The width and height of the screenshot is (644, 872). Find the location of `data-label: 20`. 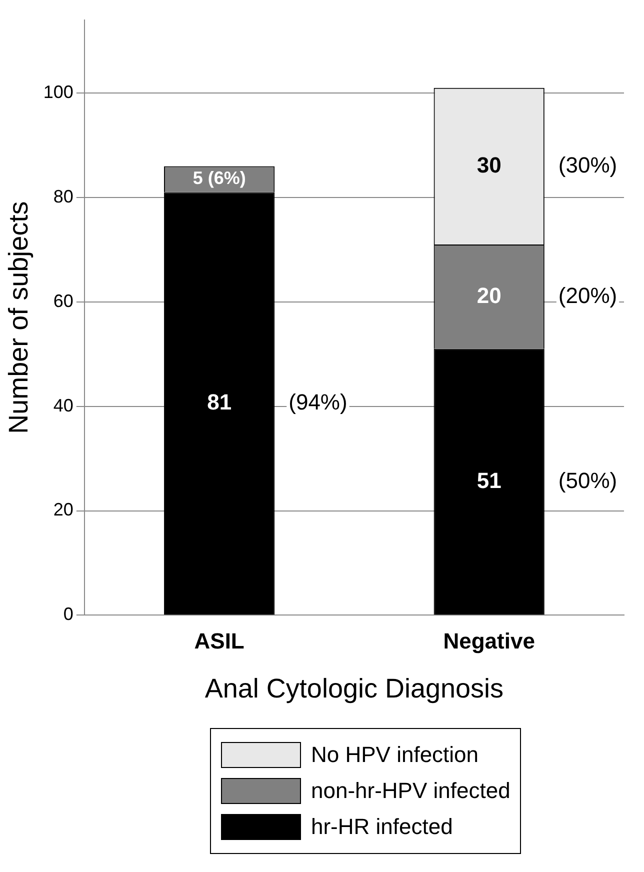

data-label: 20 is located at coordinates (489, 295).